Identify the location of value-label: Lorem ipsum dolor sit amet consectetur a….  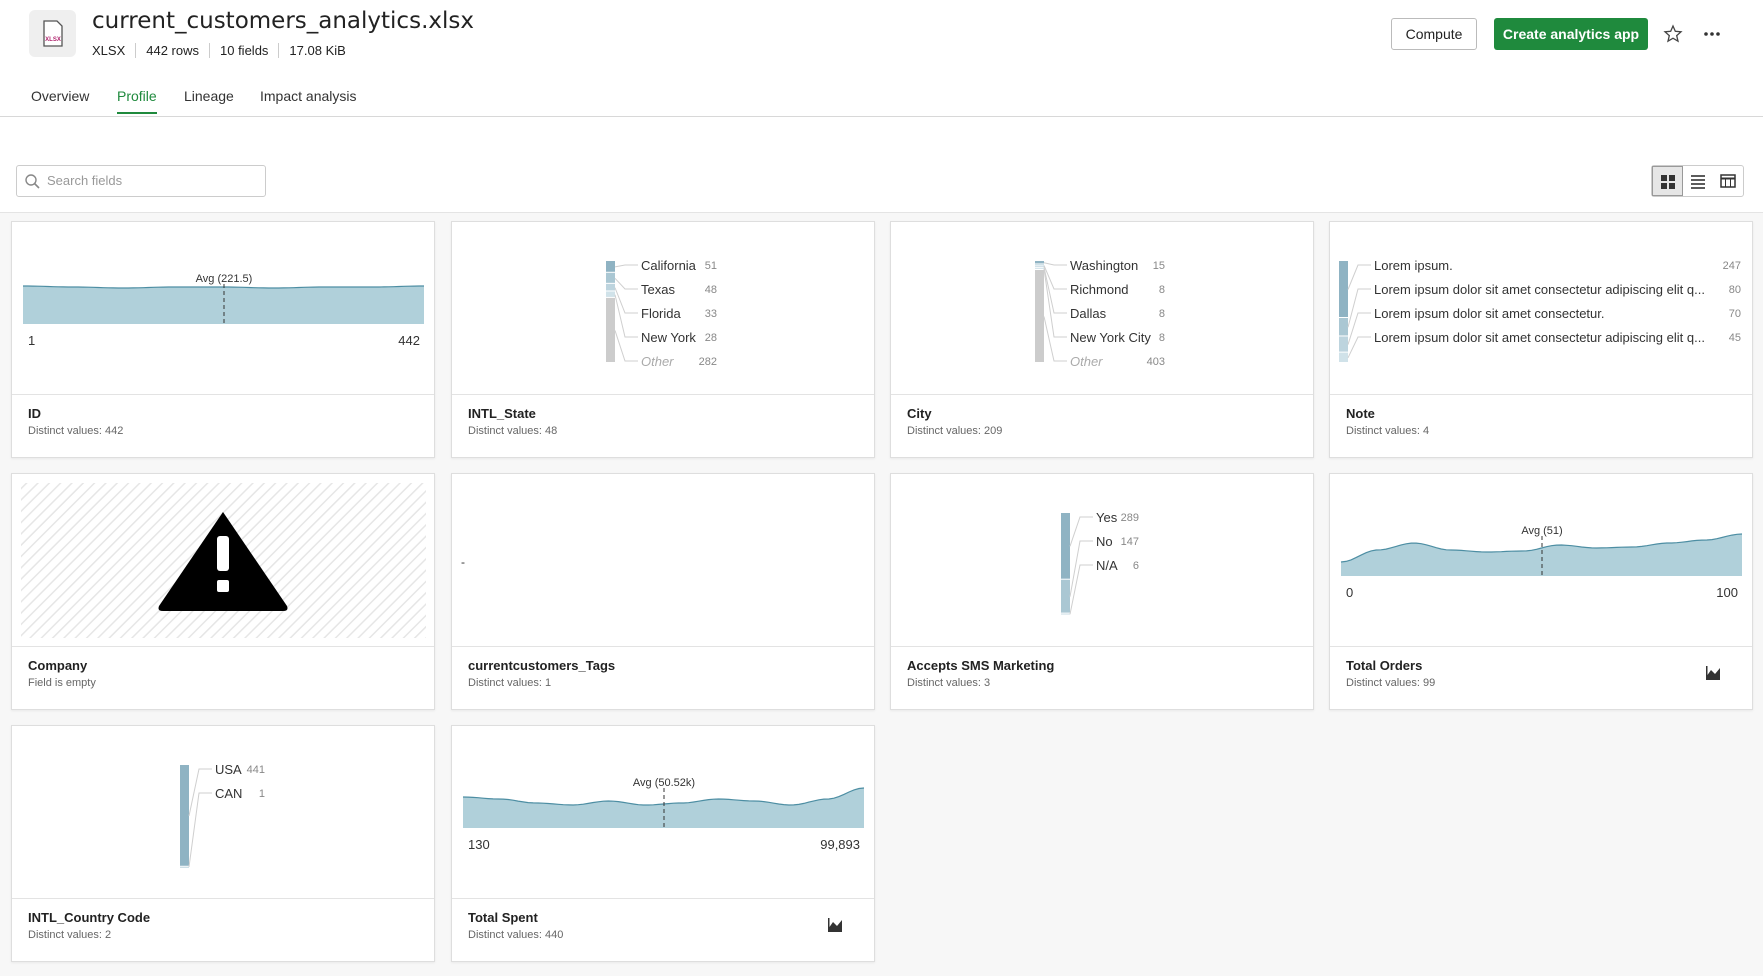
(1539, 337).